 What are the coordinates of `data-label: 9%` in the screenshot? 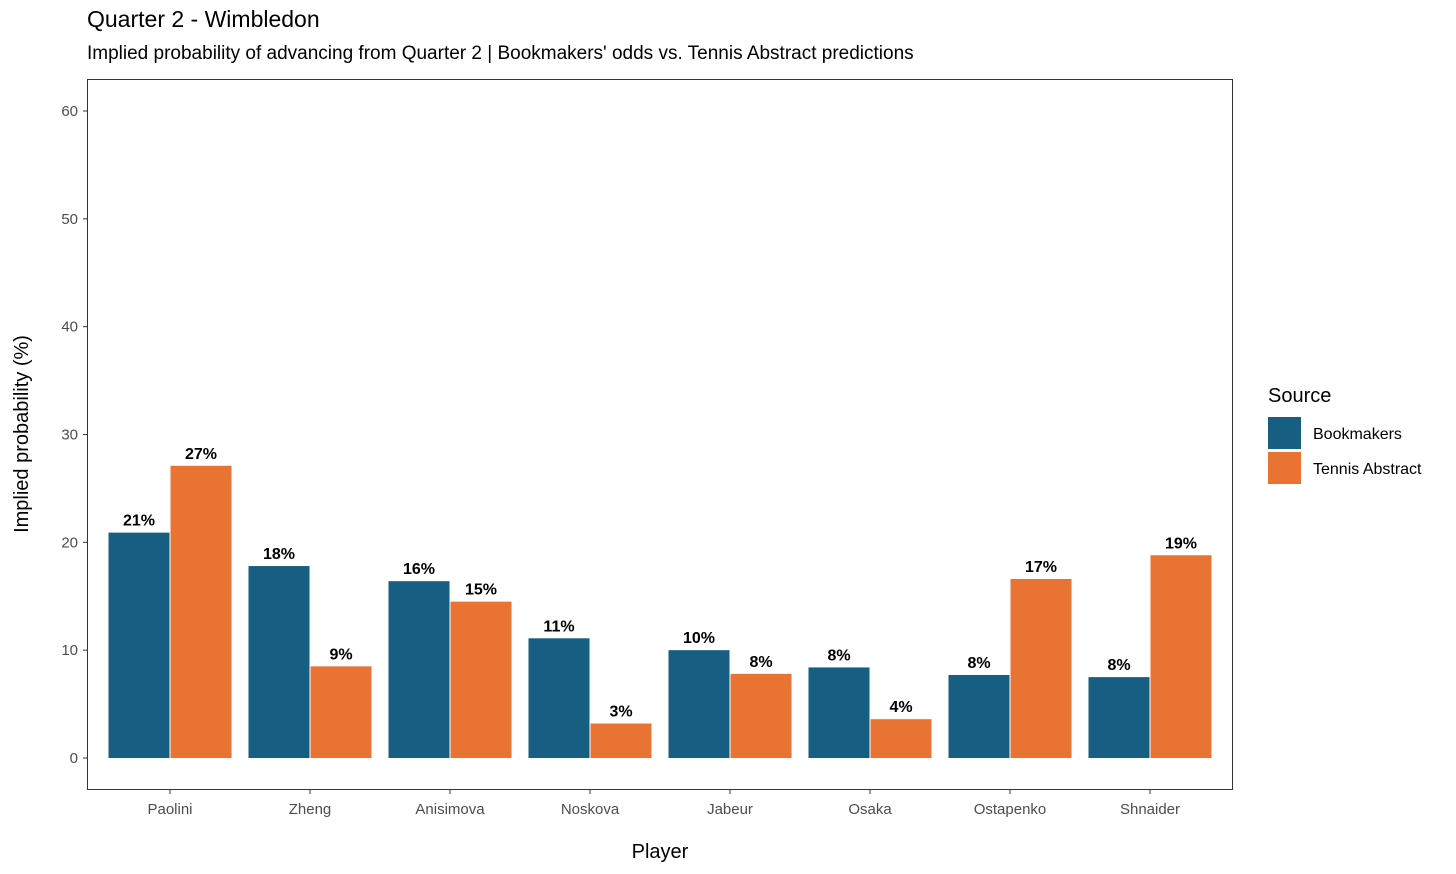 It's located at (340, 654).